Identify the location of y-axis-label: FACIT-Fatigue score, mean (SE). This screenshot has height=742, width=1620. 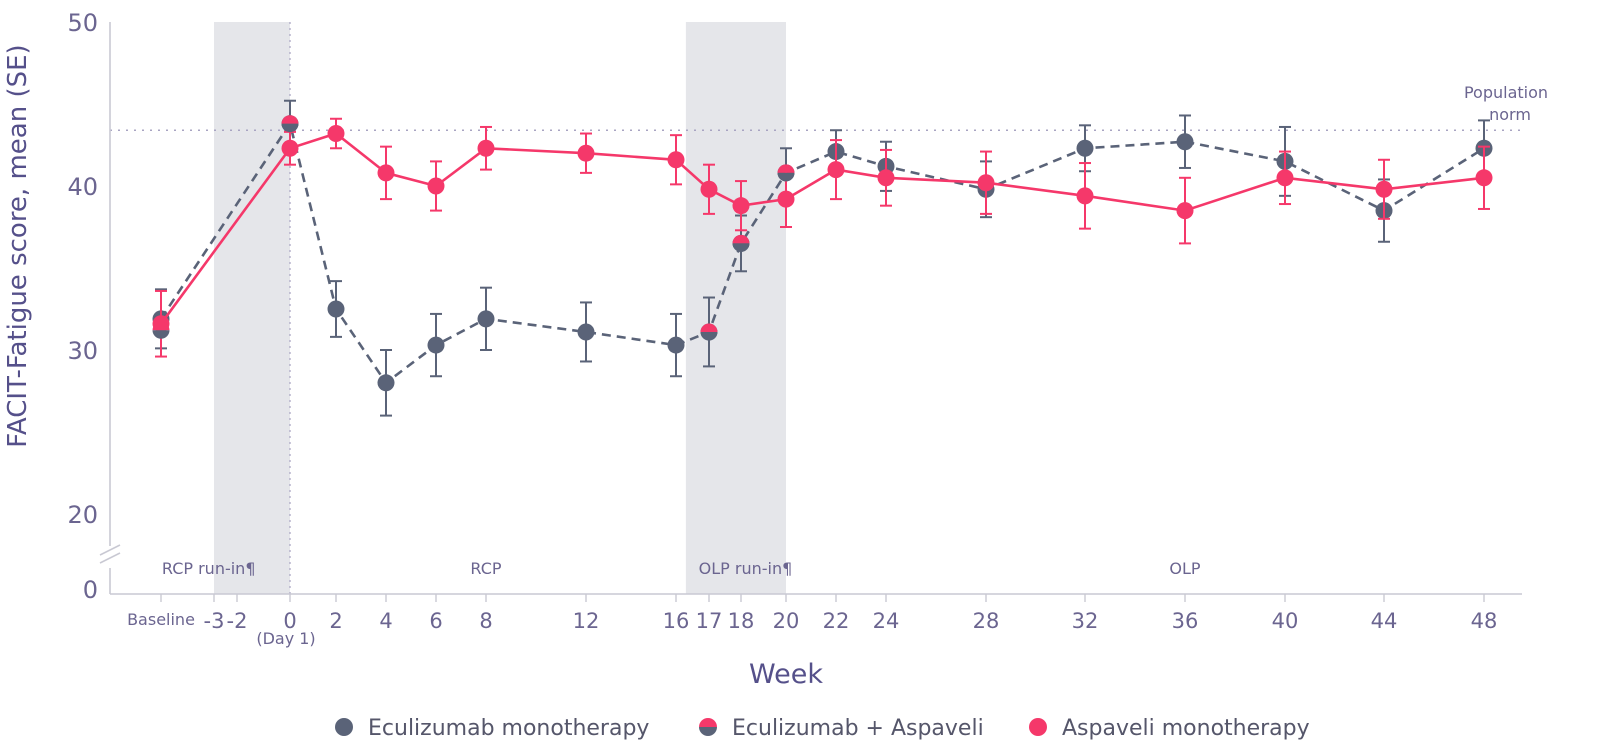
(18, 245).